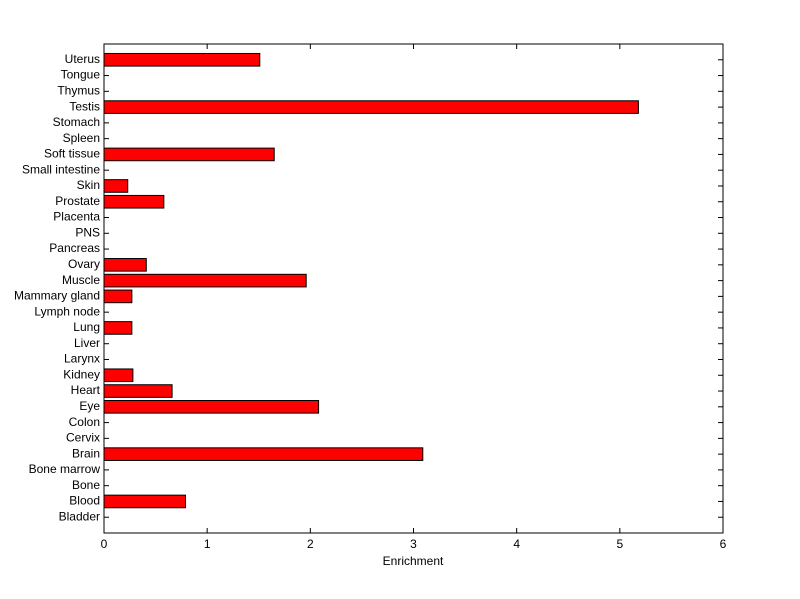 This screenshot has height=599, width=800. What do you see at coordinates (84, 106) in the screenshot?
I see `y-tick-label: Testis` at bounding box center [84, 106].